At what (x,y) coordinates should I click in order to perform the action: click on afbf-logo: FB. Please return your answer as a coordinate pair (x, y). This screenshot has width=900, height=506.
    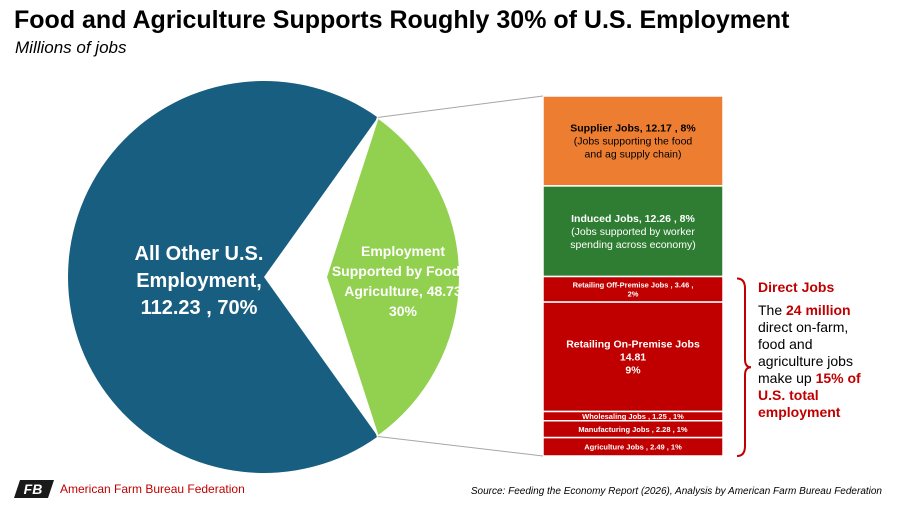
    Looking at the image, I should click on (34, 489).